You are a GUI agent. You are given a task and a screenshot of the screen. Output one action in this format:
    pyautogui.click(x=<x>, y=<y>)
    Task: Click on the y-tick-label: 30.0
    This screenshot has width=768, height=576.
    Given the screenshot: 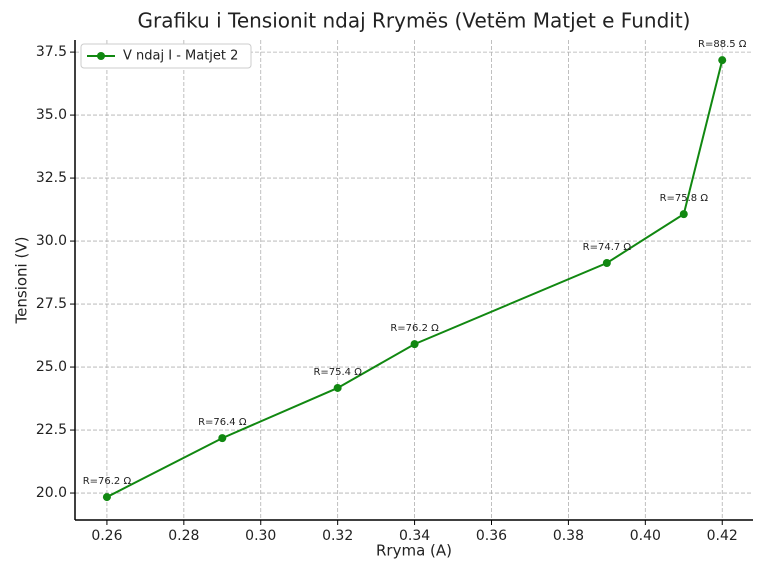 What is the action you would take?
    pyautogui.click(x=51, y=241)
    